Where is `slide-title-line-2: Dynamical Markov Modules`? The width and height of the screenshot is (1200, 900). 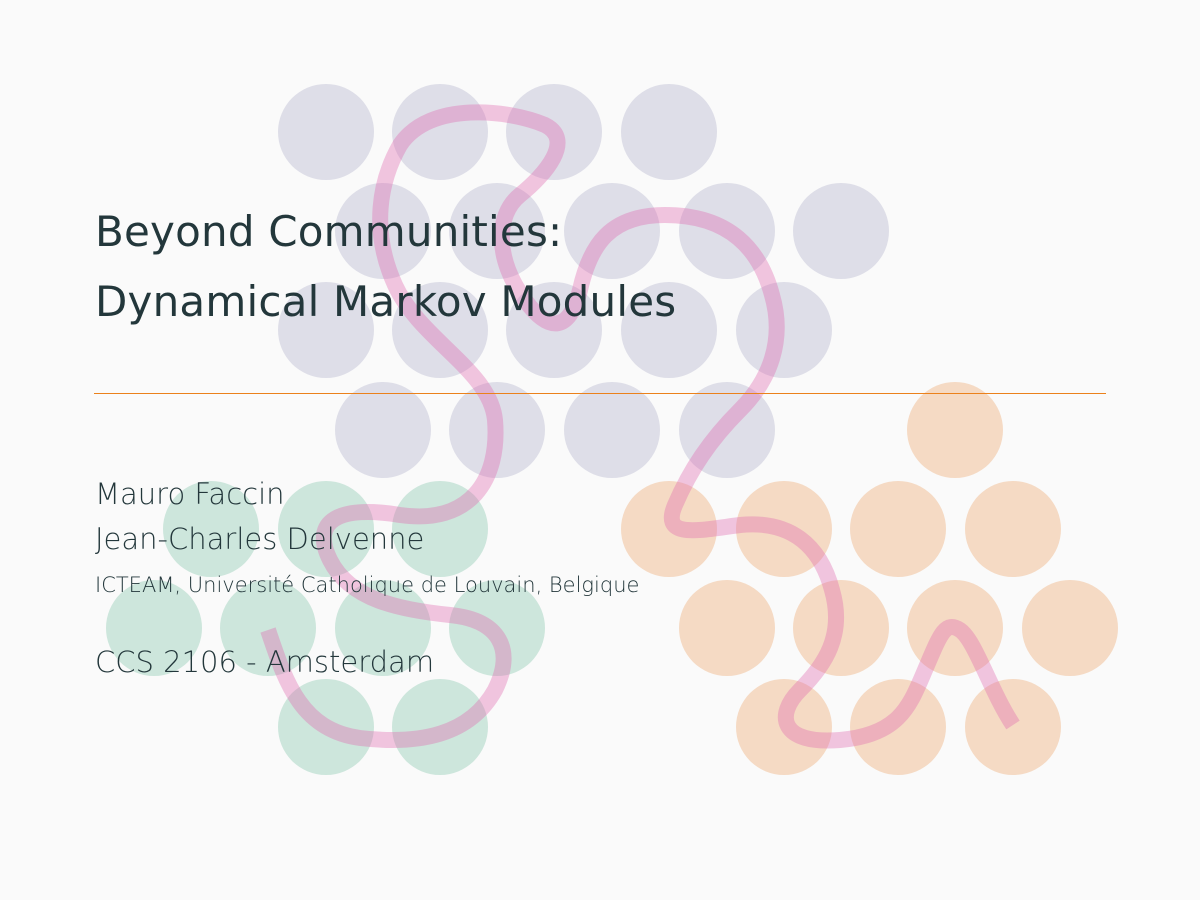 slide-title-line-2: Dynamical Markov Modules is located at coordinates (386, 301).